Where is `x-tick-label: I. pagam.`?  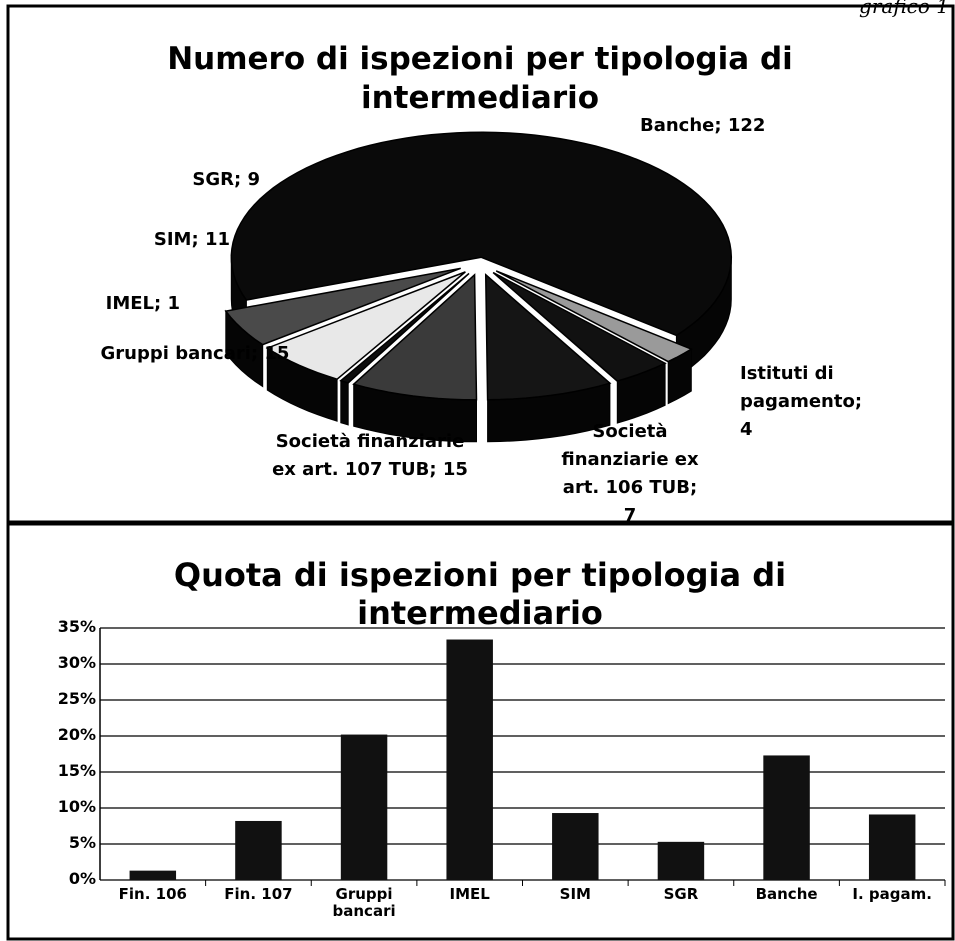 x-tick-label: I. pagam. is located at coordinates (892, 894).